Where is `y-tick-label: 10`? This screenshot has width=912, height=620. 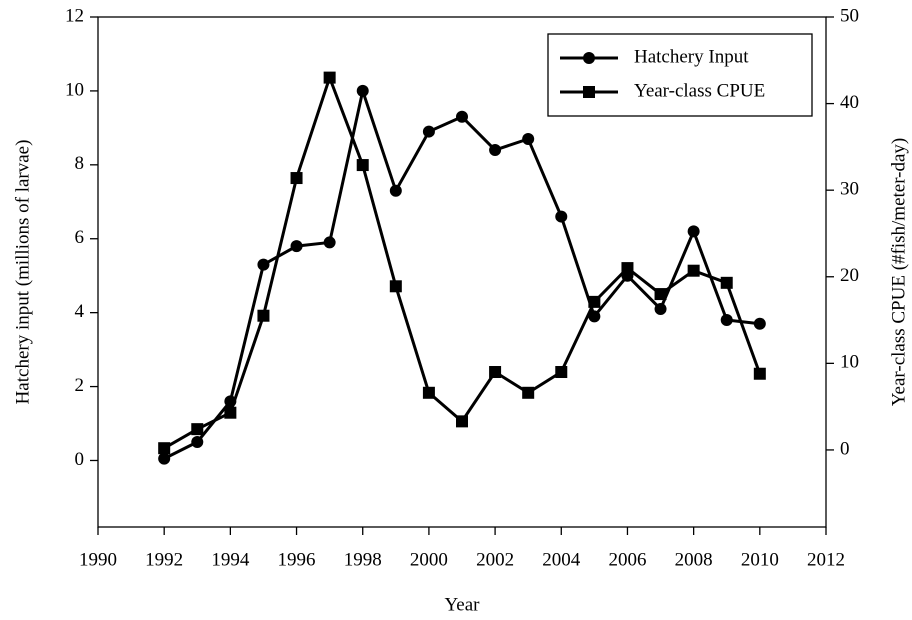
y-tick-label: 10 is located at coordinates (74, 89).